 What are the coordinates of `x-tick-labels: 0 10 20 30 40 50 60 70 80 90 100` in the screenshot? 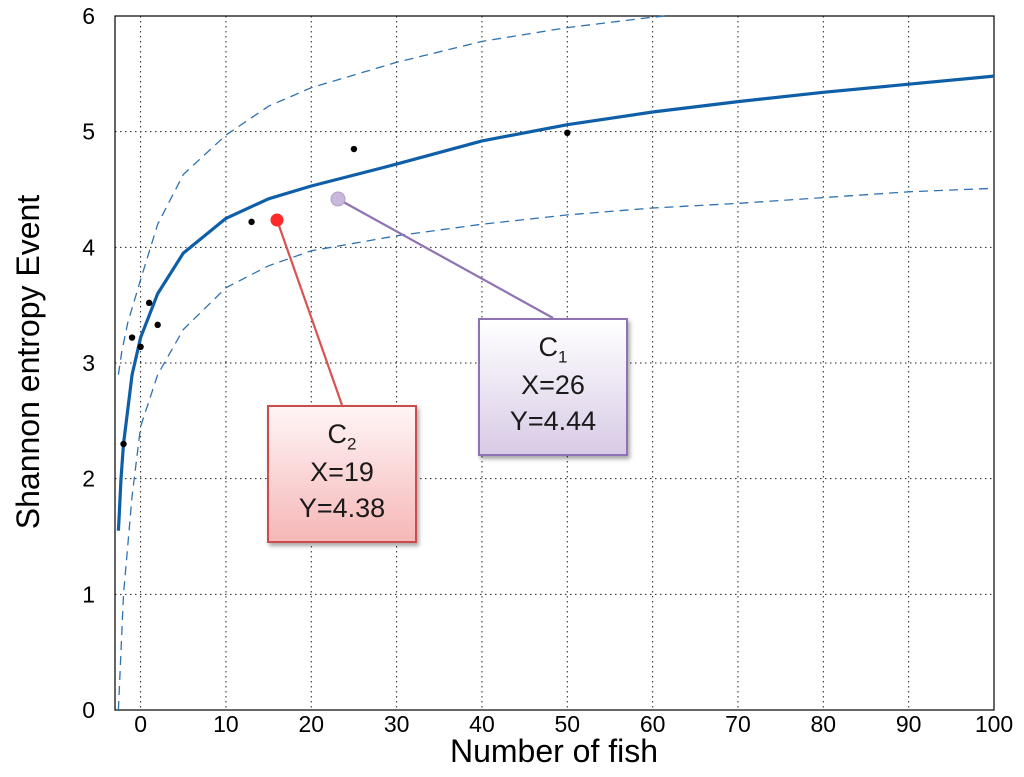 It's located at (573, 724).